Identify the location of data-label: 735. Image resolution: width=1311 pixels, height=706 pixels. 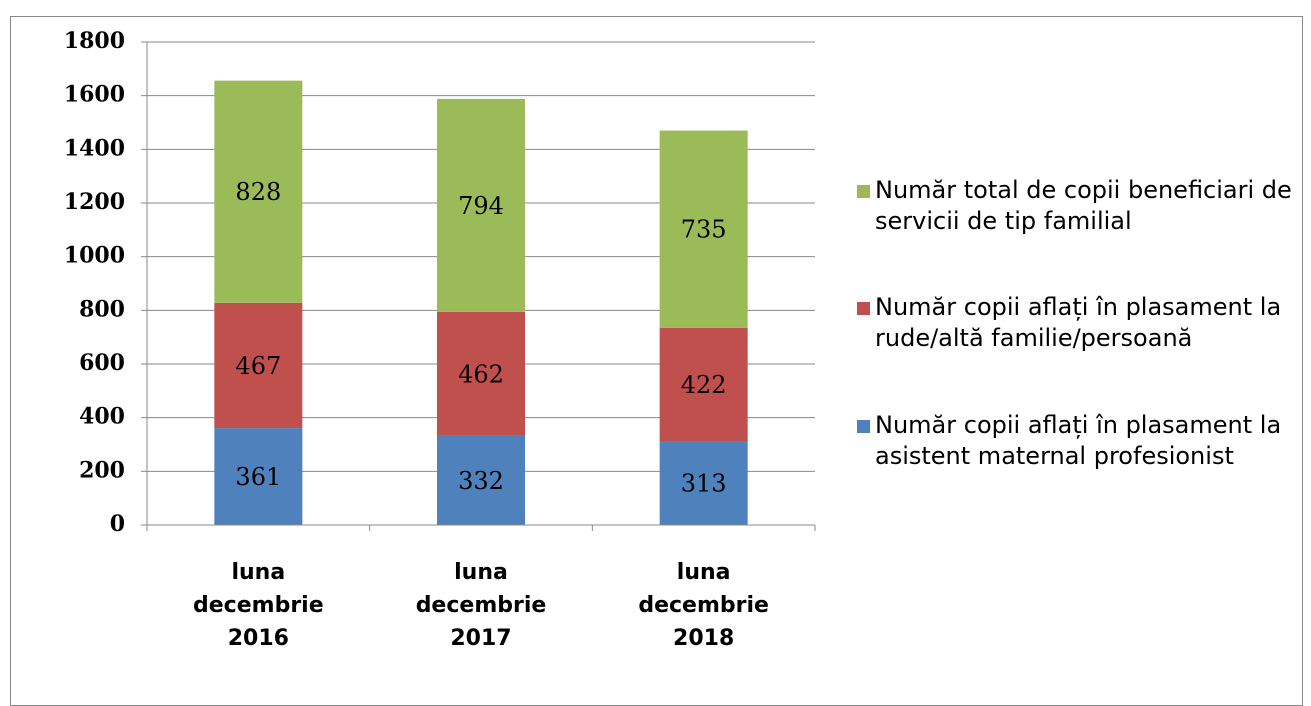
(704, 230).